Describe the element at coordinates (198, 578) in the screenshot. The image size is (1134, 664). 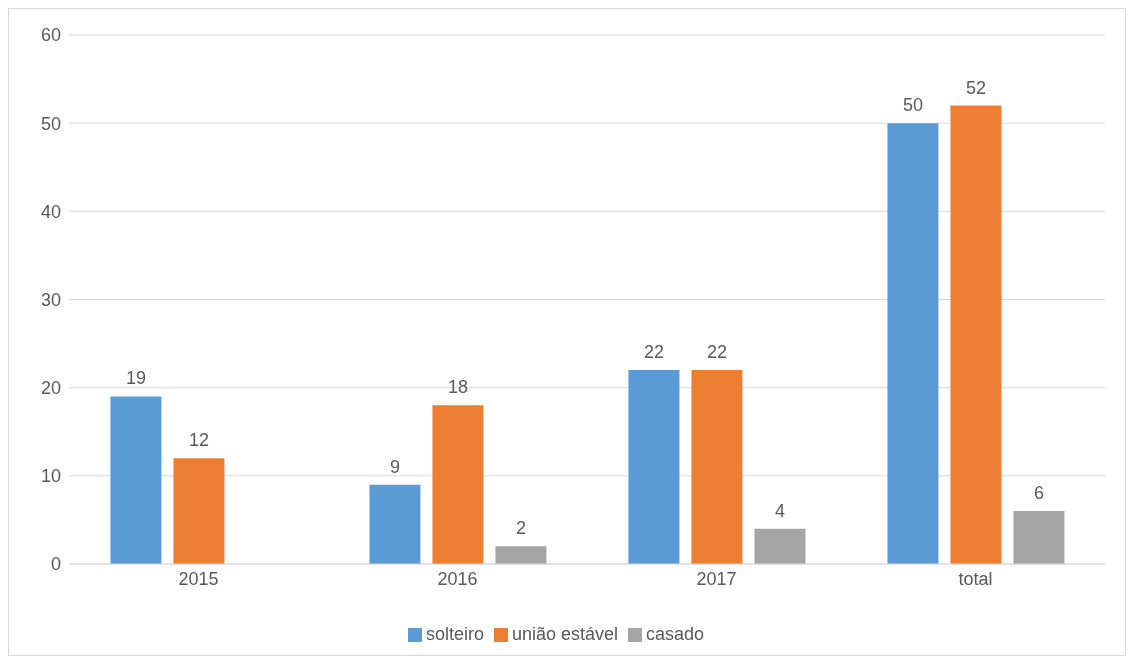
I see `x-tick-label: 2015` at that location.